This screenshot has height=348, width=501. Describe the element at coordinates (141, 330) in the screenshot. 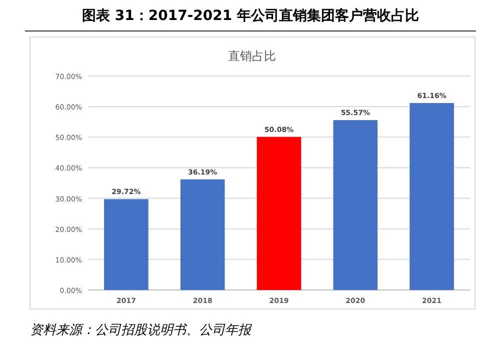

I see `text: 资料来源：公司招股说明书、公司年报` at that location.